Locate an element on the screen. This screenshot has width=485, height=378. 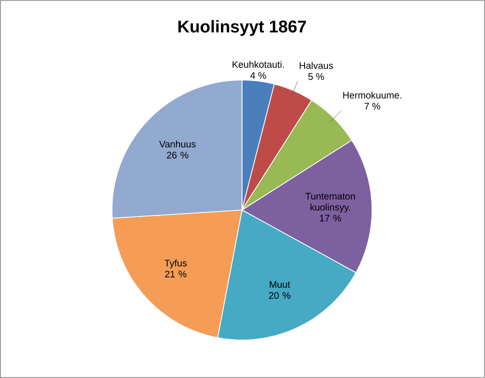
slice-label: Halvaus is located at coordinates (316, 65).